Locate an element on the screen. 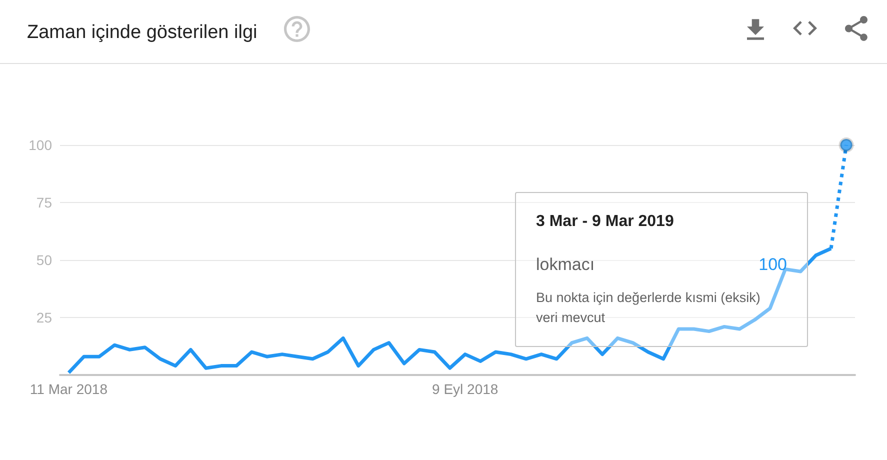  x-tick-label: 11 Mar 2018 is located at coordinates (69, 389).